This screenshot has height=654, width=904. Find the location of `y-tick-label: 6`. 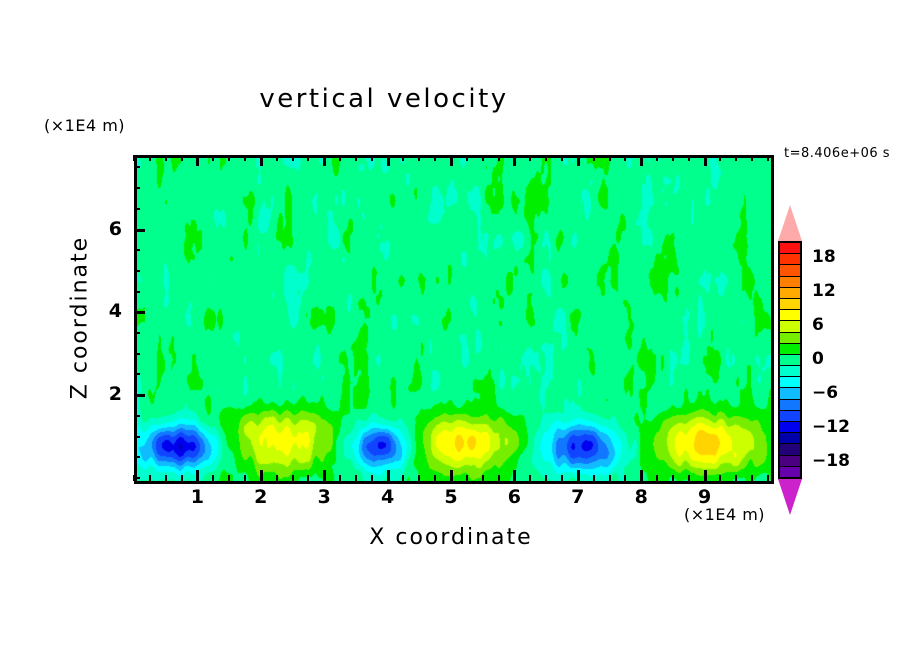

y-tick-label: 6 is located at coordinates (115, 228).